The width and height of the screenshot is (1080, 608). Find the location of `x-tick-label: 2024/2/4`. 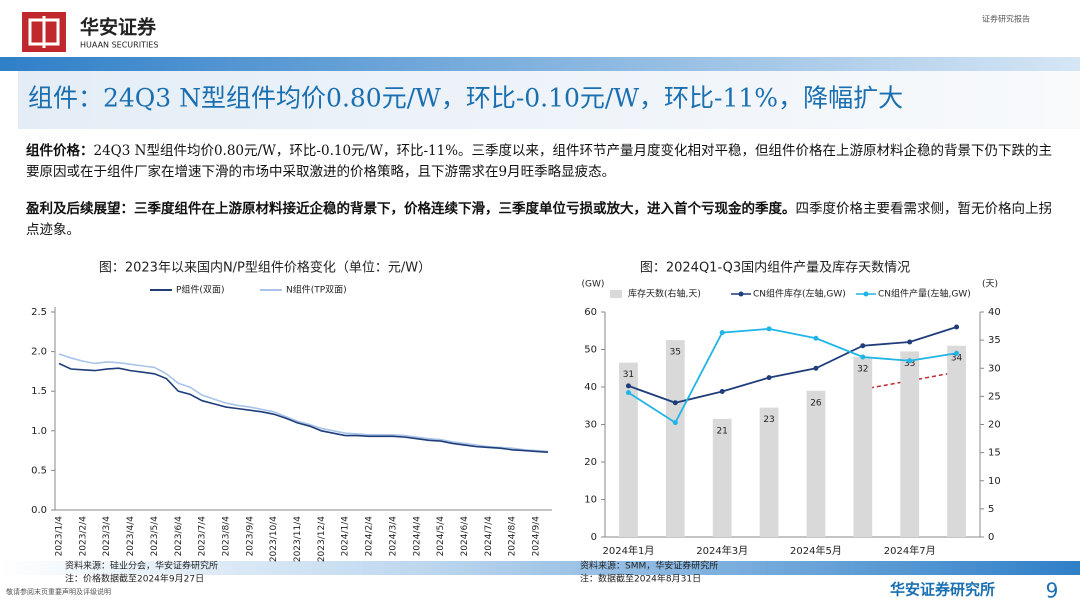

x-tick-label: 2024/2/4 is located at coordinates (370, 536).